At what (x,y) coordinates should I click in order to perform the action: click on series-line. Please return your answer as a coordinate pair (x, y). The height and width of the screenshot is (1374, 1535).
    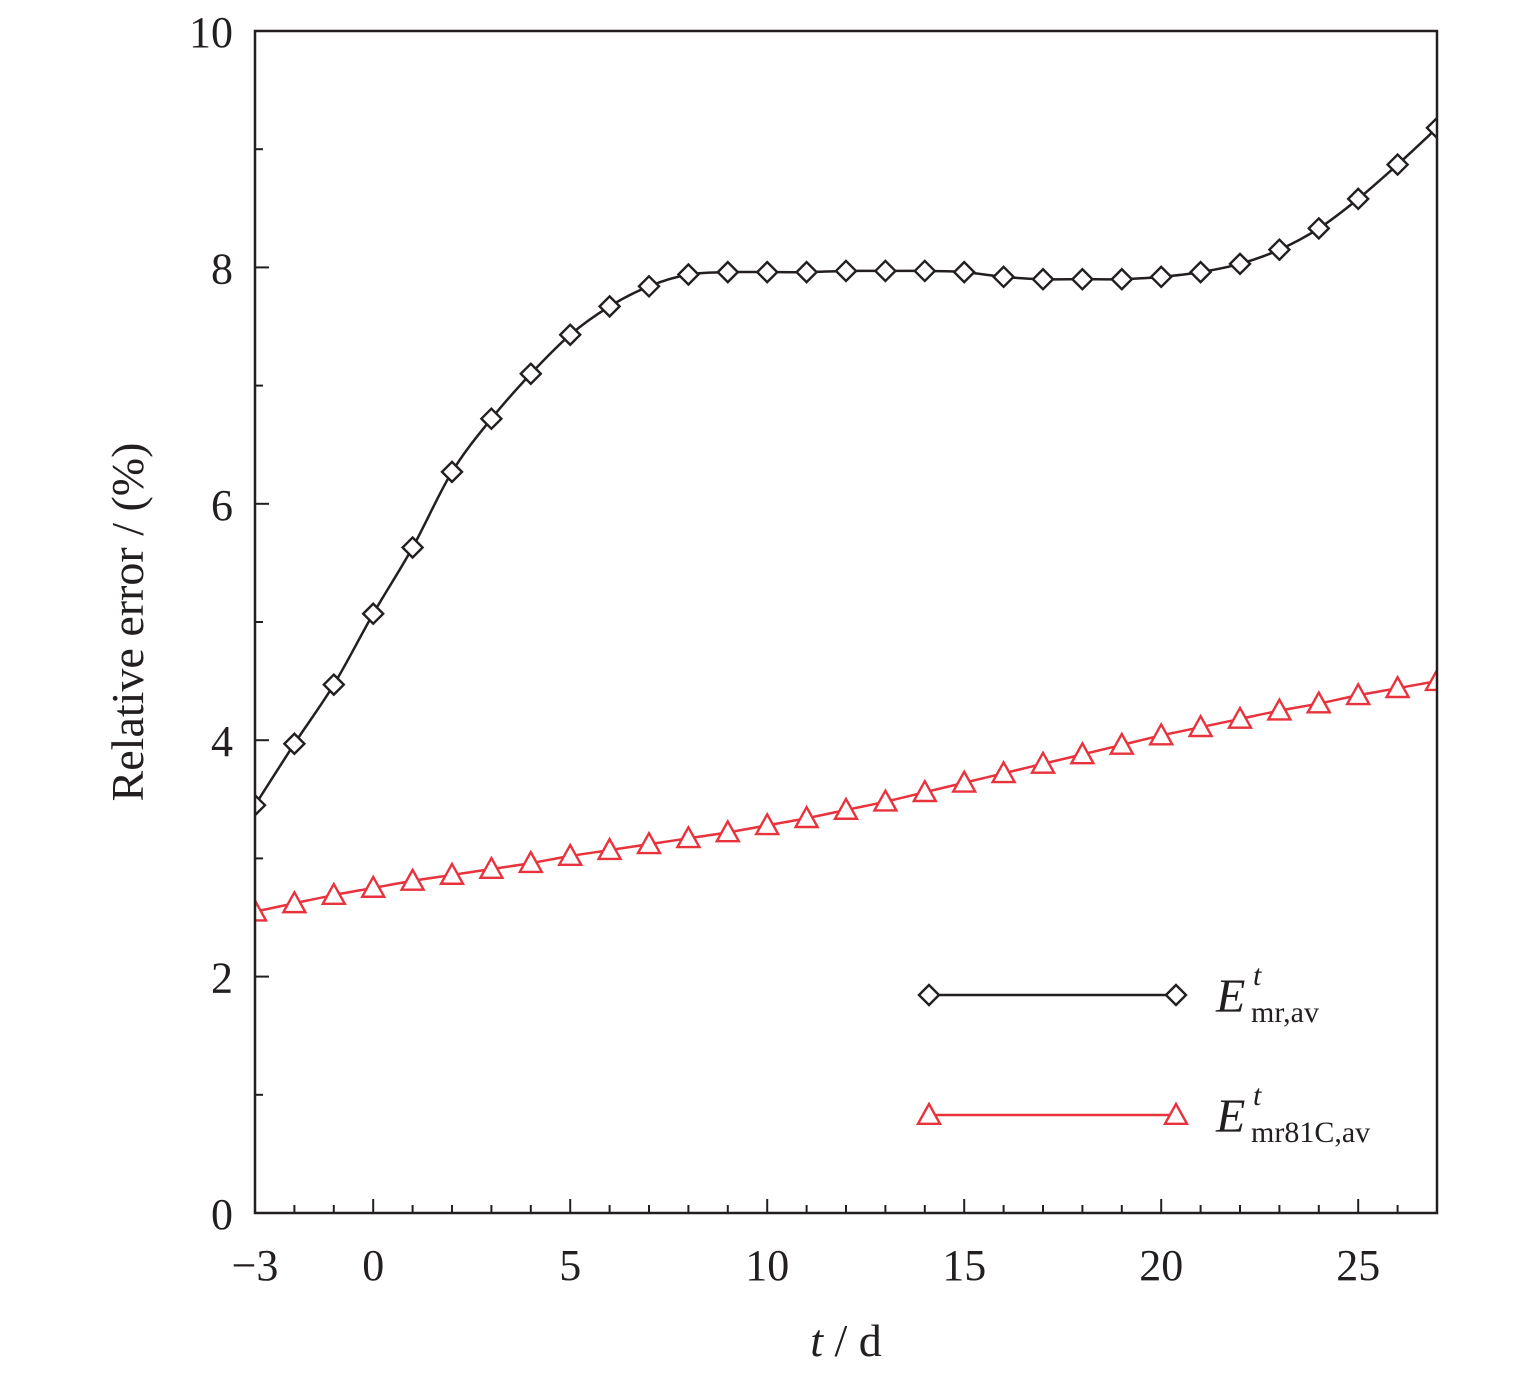
    Looking at the image, I should click on (846, 796).